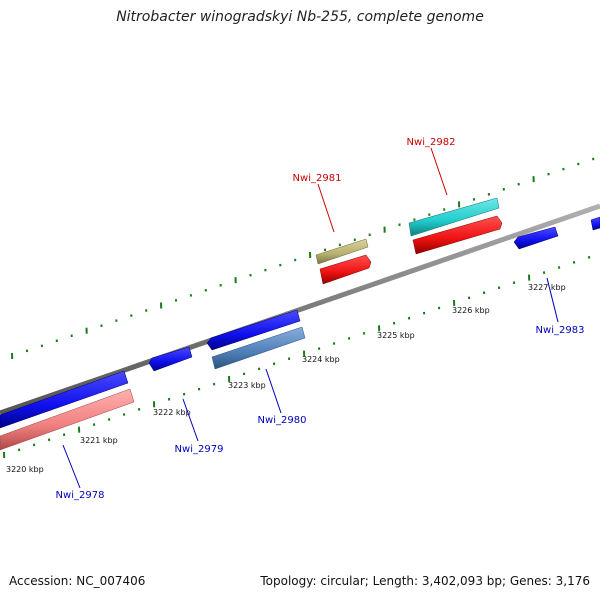  What do you see at coordinates (99, 440) in the screenshot?
I see `scale-label-3221: 3221 kbp` at bounding box center [99, 440].